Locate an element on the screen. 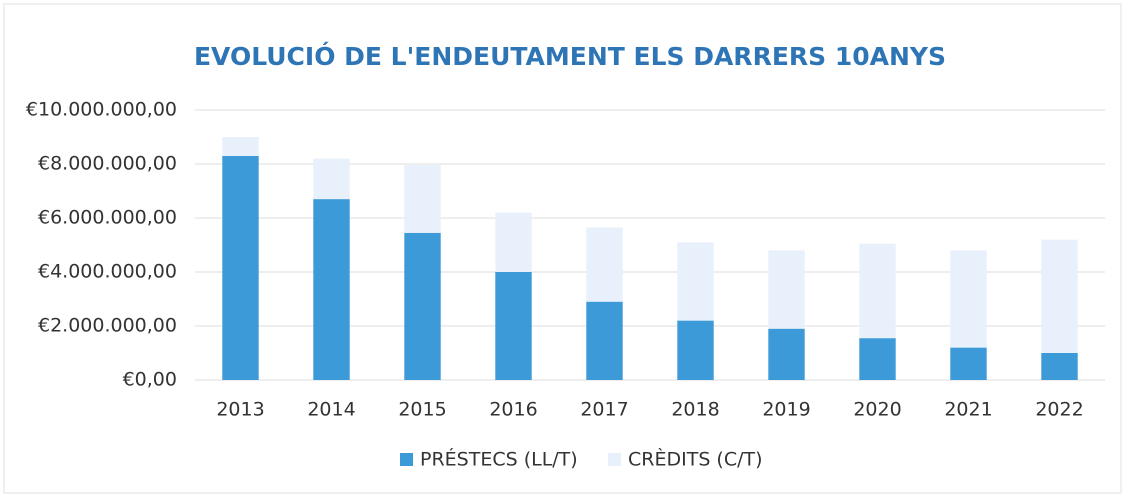 The width and height of the screenshot is (1125, 497). y-tick-label: €4.000.000,00 is located at coordinates (107, 272).